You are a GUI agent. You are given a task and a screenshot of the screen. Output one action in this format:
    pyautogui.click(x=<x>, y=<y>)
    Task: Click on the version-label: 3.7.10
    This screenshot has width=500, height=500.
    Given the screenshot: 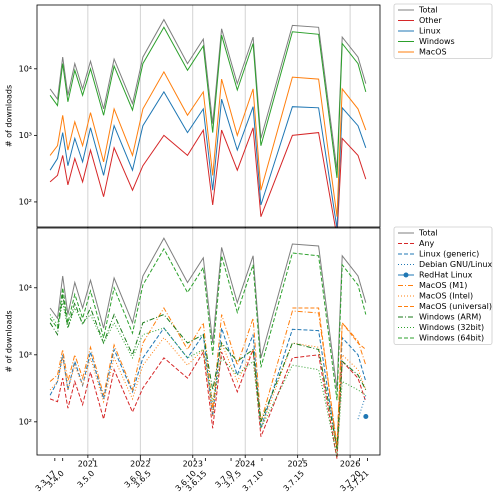 What is the action you would take?
    pyautogui.click(x=253, y=481)
    